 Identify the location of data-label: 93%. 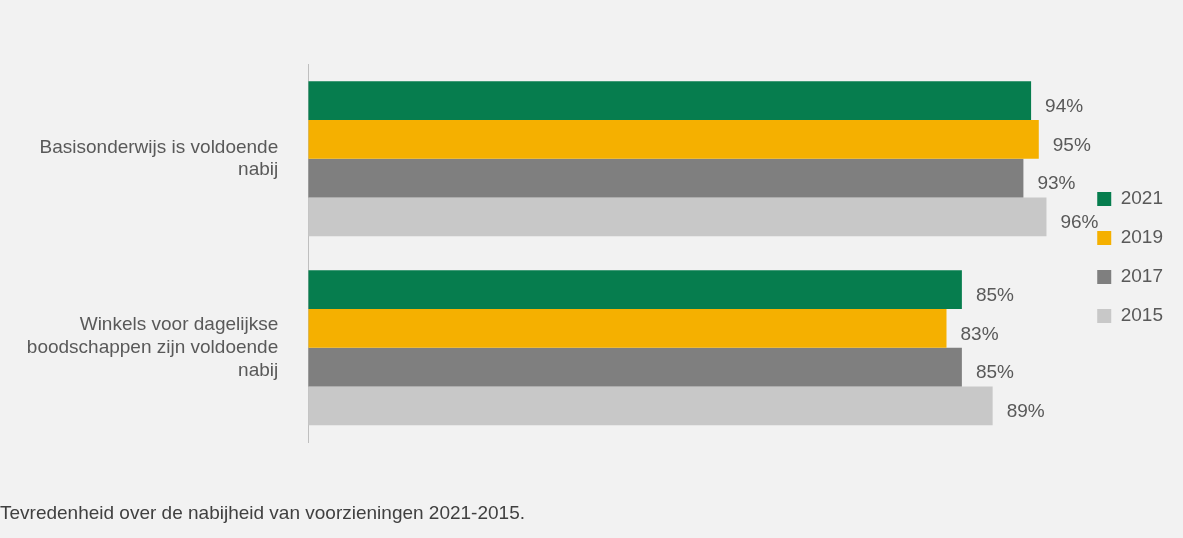
(1056, 183).